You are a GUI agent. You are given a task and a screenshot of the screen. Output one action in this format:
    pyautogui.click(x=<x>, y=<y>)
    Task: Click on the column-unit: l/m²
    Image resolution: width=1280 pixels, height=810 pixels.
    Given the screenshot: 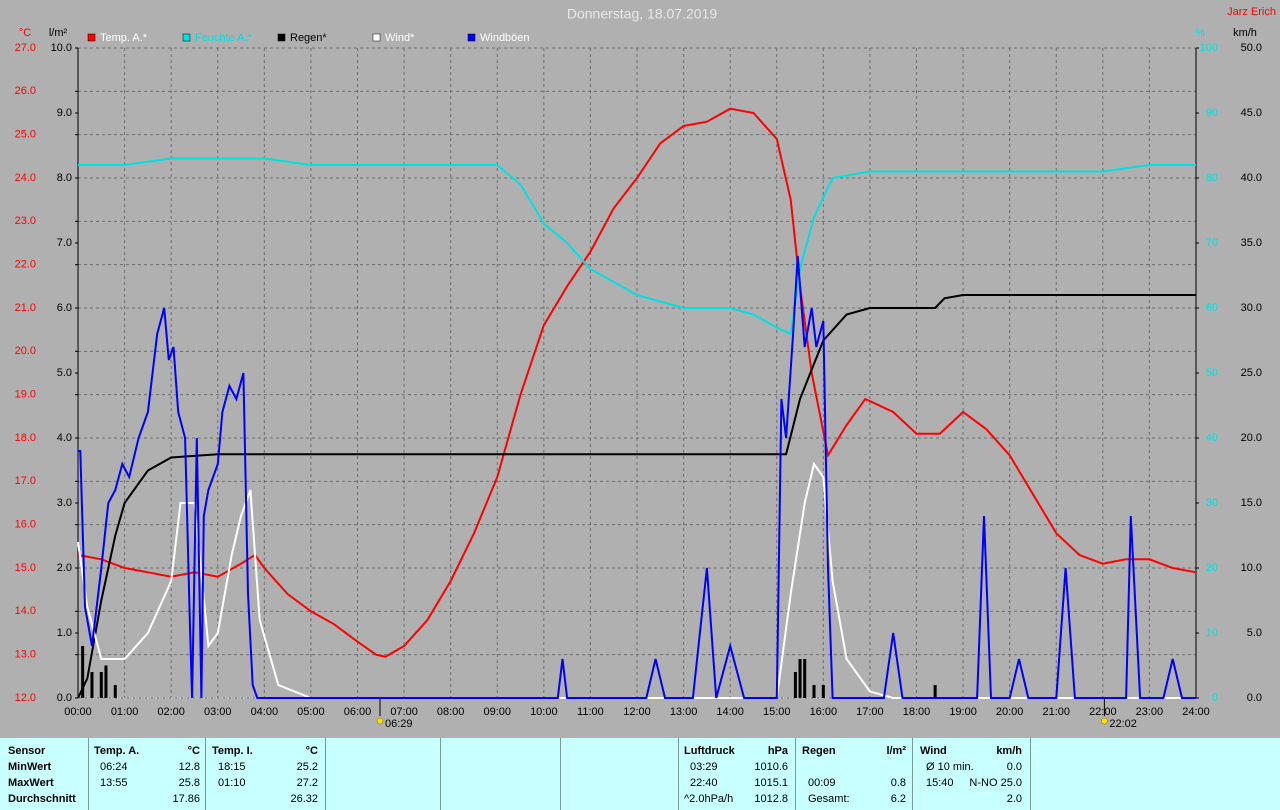 What is the action you would take?
    pyautogui.click(x=896, y=751)
    